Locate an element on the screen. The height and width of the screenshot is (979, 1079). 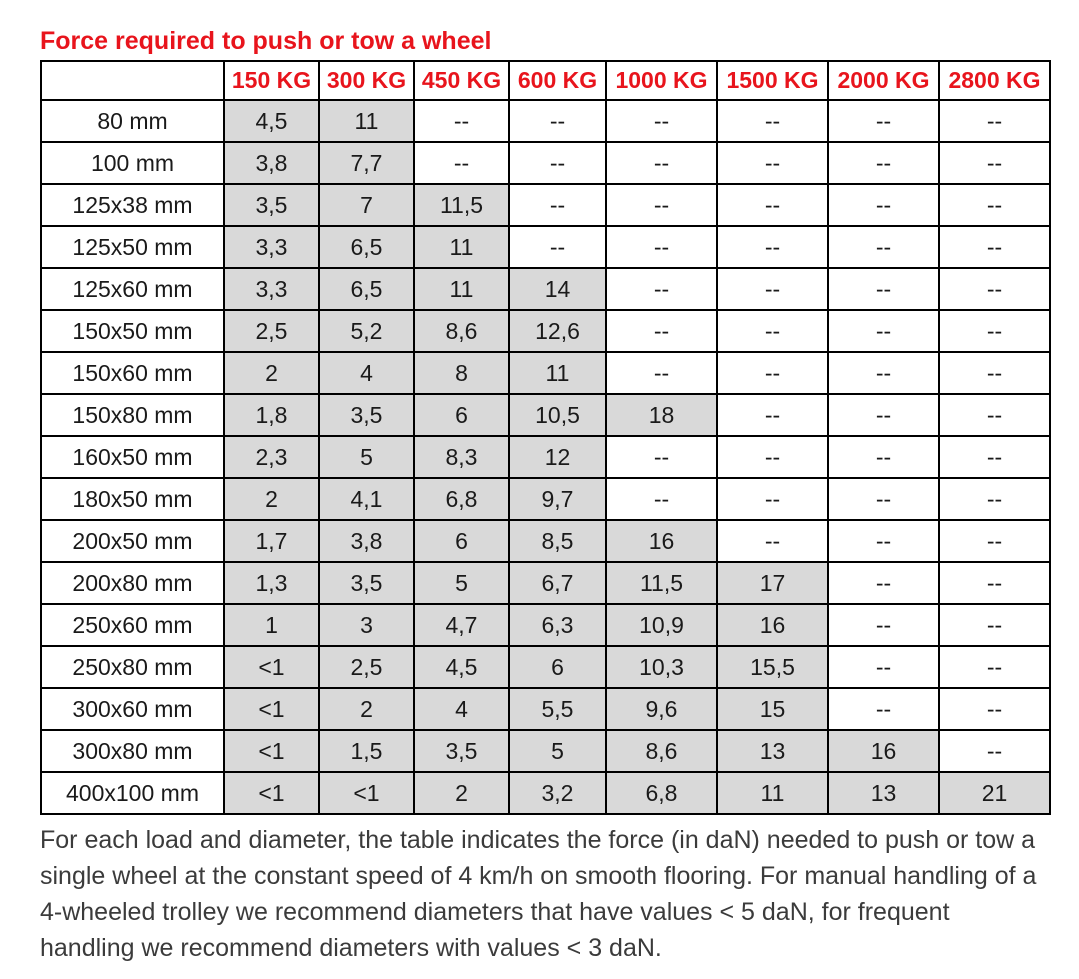
table-cell: 6 is located at coordinates (461, 541).